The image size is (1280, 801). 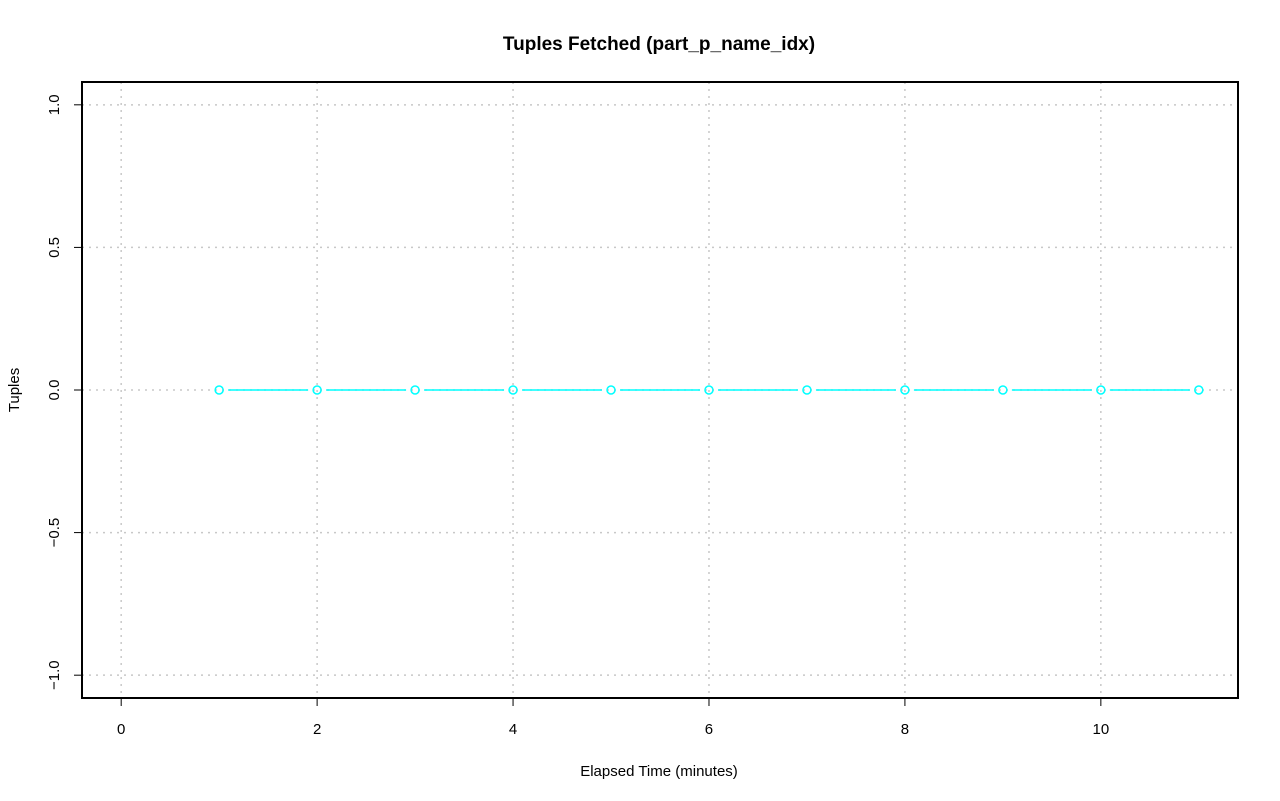 I want to click on y-tick-label: −1.0, so click(x=54, y=675).